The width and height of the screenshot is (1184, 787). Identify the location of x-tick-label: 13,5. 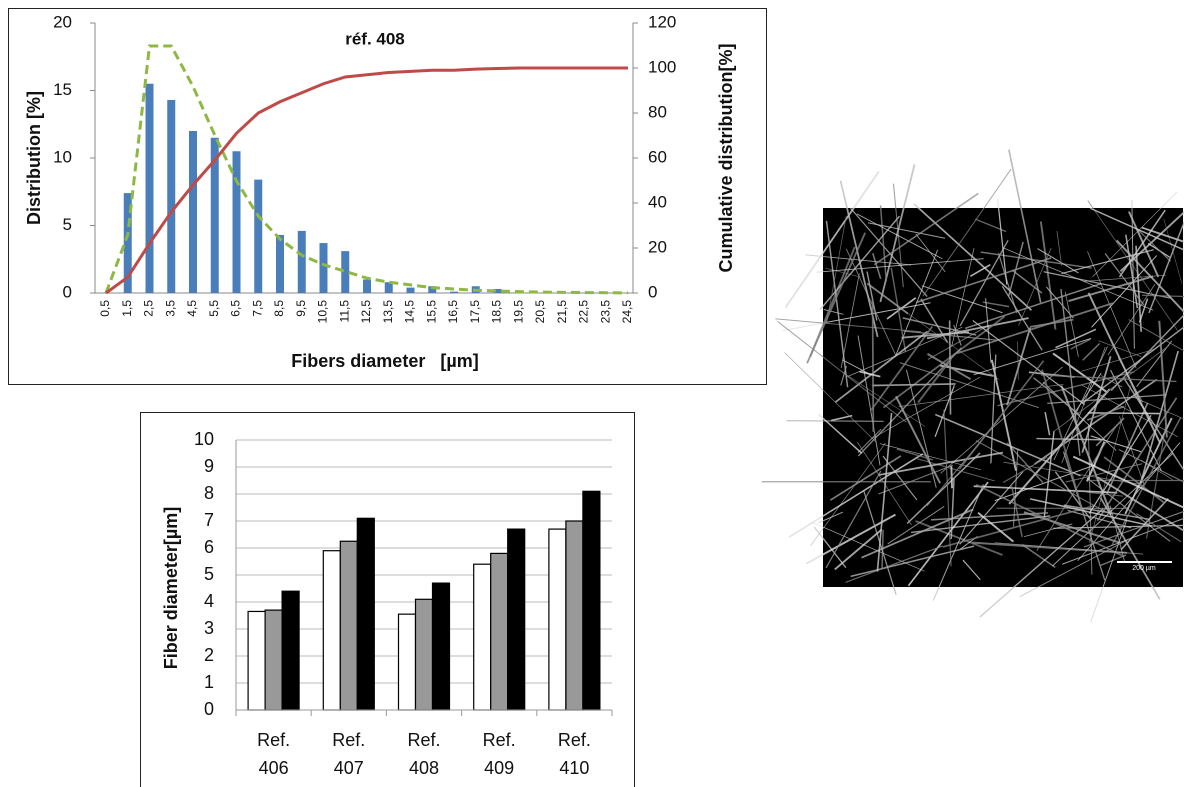
(388, 312).